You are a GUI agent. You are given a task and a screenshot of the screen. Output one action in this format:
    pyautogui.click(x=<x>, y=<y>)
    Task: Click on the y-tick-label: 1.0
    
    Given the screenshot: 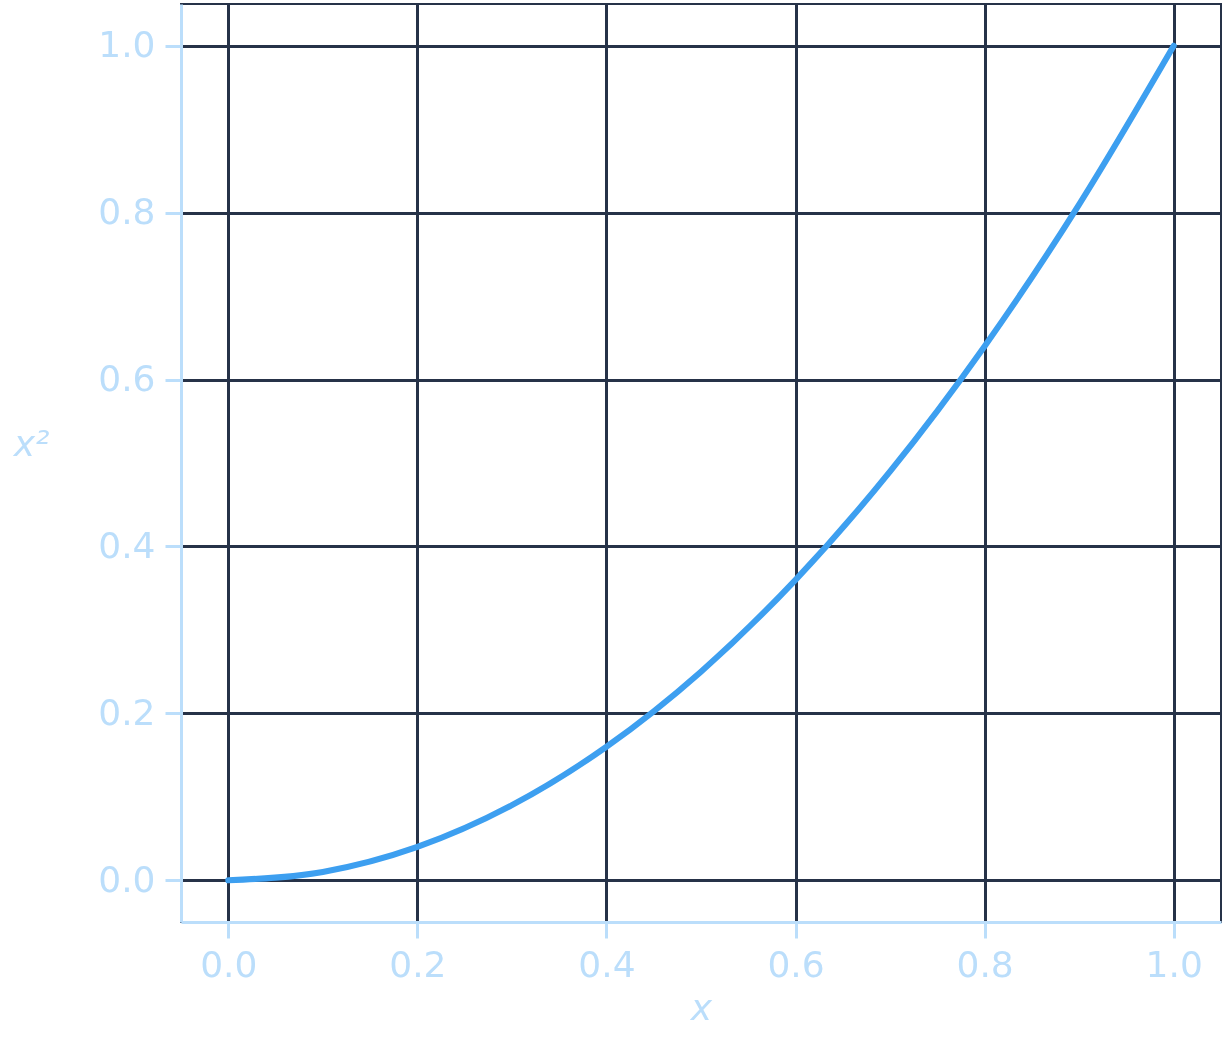 What is the action you would take?
    pyautogui.click(x=127, y=45)
    